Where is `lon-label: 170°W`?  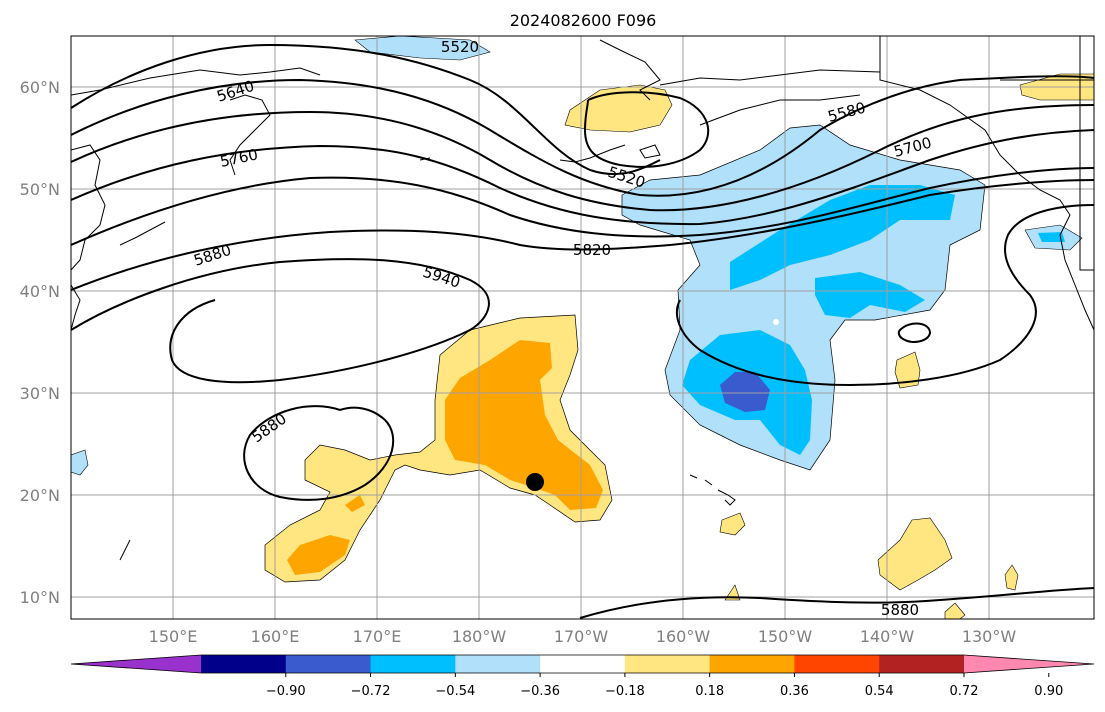
lon-label: 170°W is located at coordinates (581, 636).